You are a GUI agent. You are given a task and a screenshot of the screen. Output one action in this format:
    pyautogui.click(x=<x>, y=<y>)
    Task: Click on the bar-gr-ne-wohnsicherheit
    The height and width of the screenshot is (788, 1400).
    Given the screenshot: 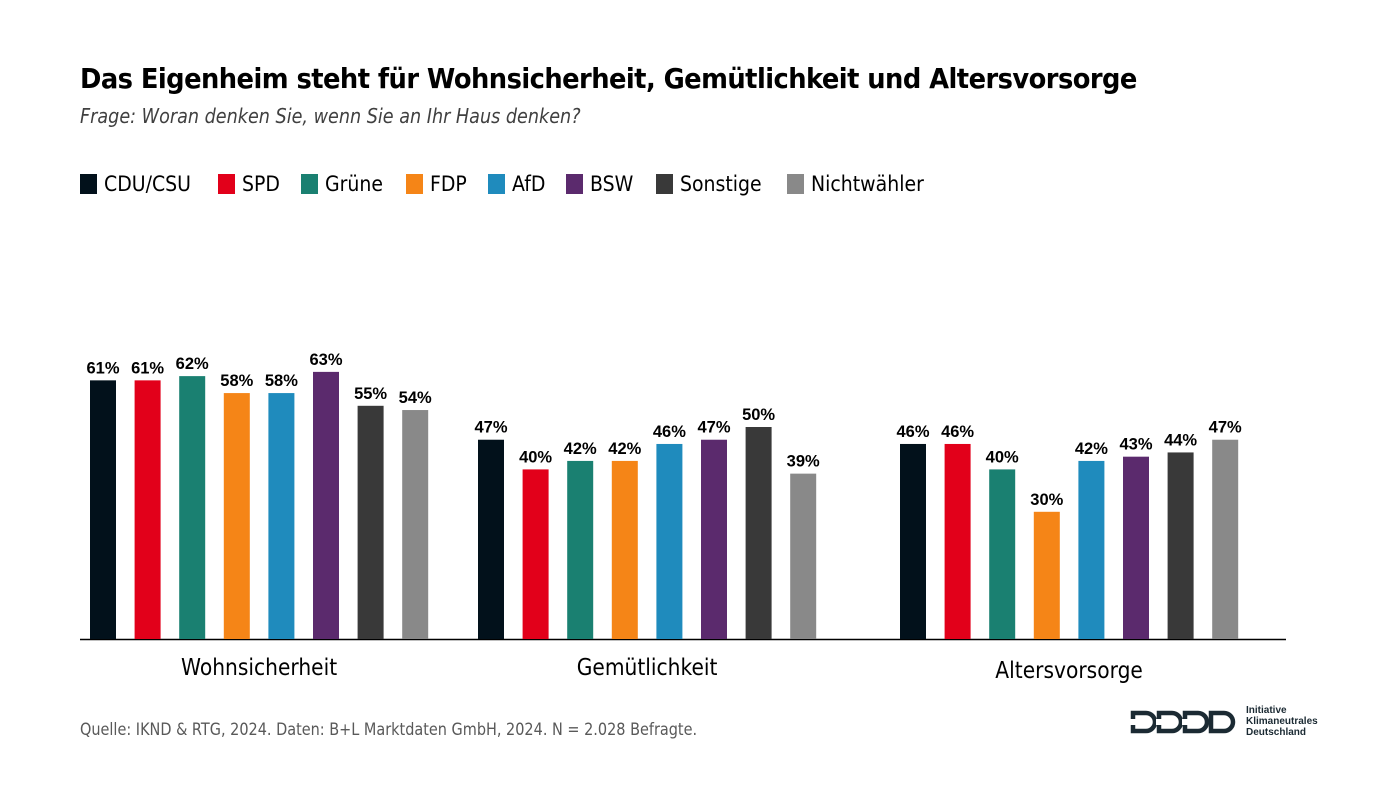 What is the action you would take?
    pyautogui.click(x=192, y=507)
    